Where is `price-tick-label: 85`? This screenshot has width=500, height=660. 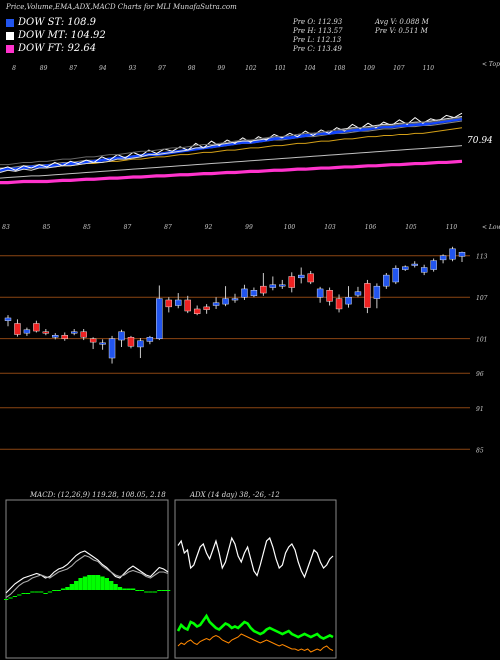 price-tick-label: 85 is located at coordinates (480, 450).